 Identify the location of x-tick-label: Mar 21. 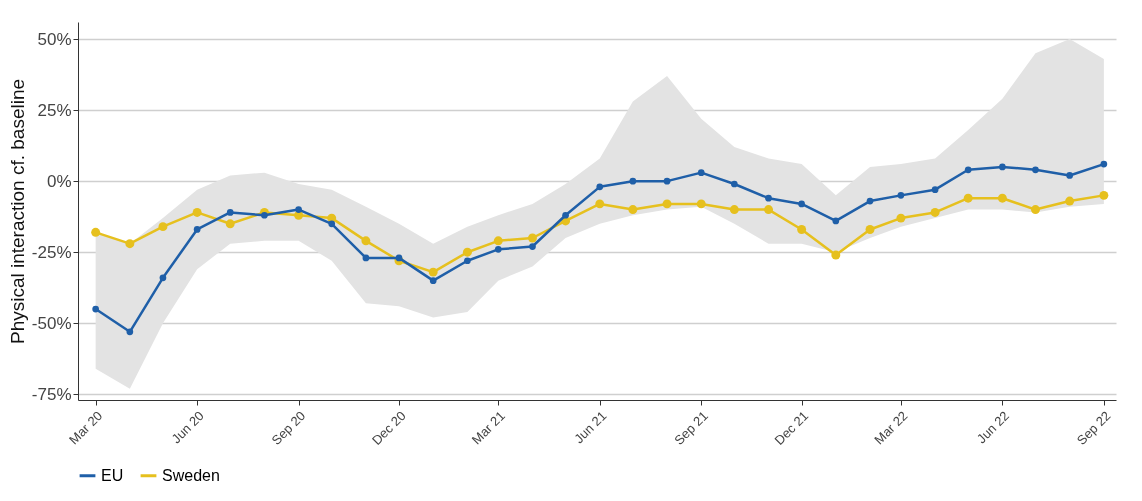
(488, 428).